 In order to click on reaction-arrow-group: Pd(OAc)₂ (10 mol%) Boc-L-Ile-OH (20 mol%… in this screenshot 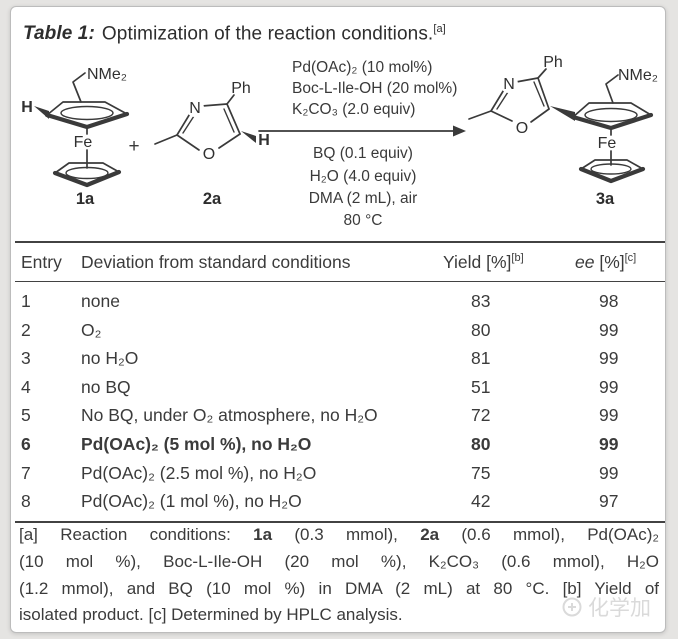, I will do `click(362, 144)`.